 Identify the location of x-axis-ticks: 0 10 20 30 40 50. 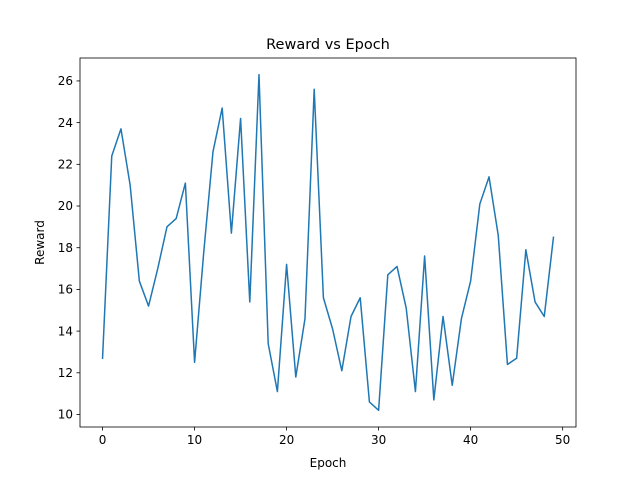
(334, 437).